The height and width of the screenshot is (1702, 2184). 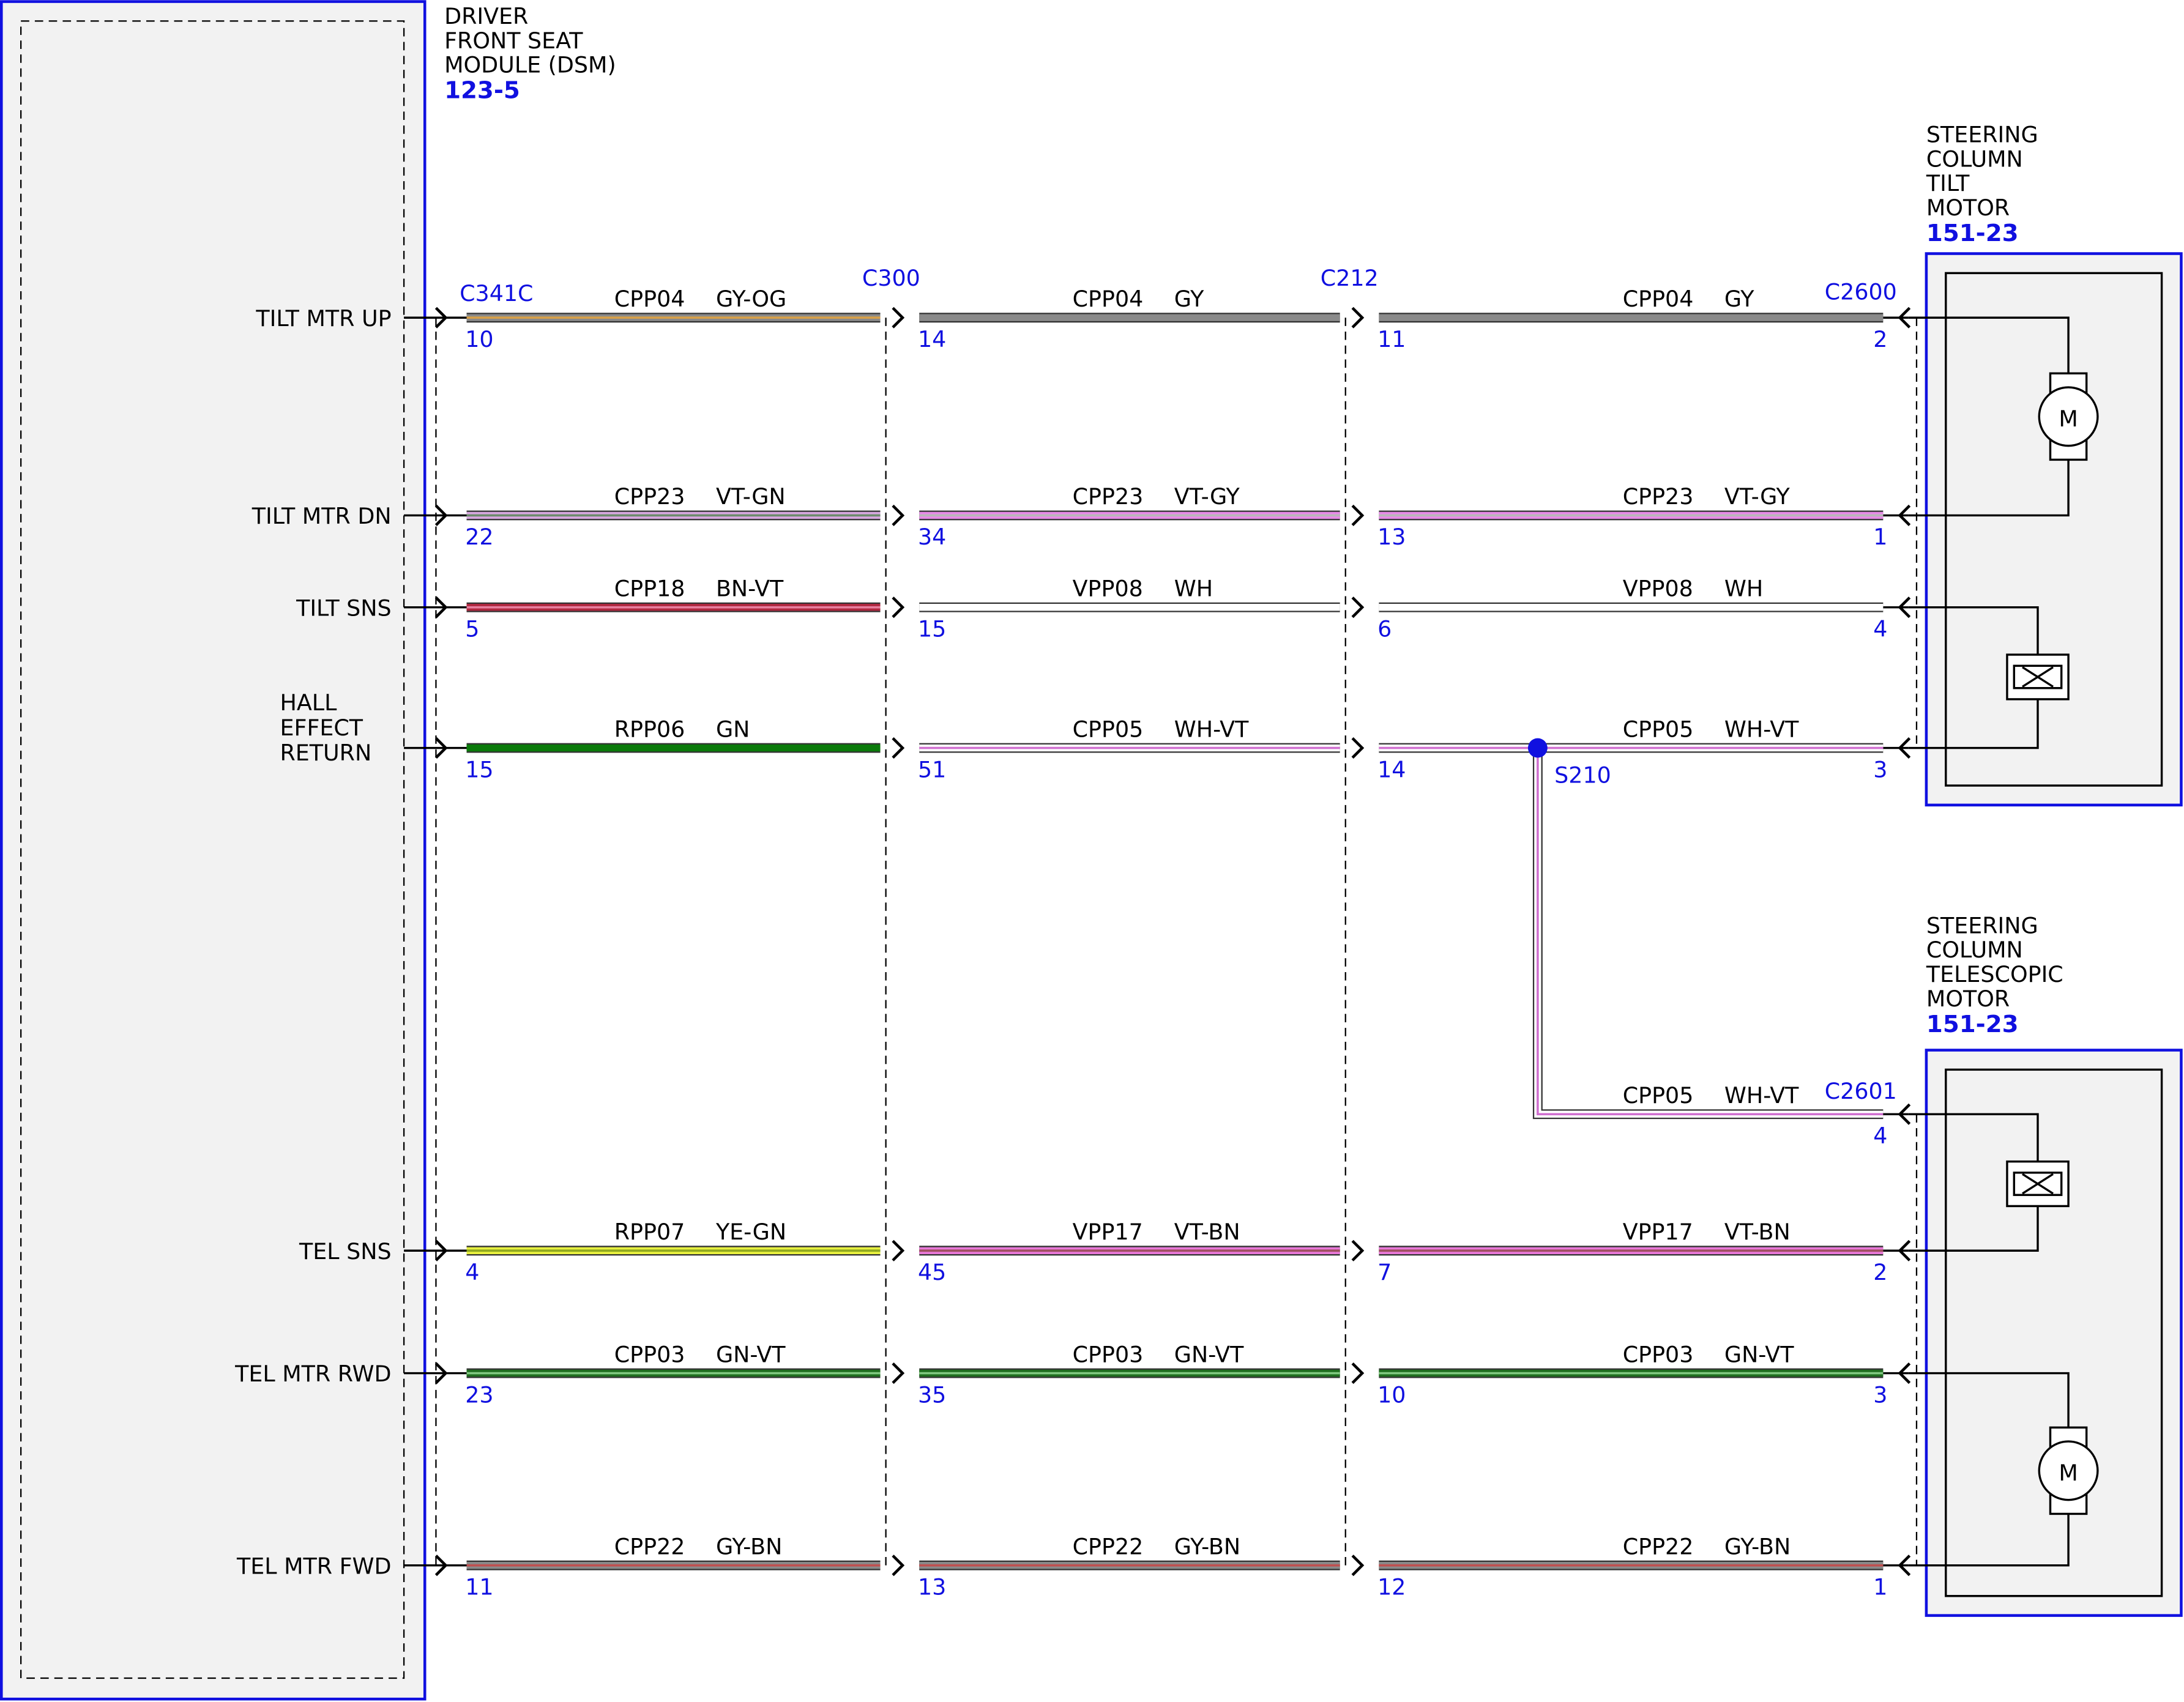 I want to click on pin-label: 5, so click(x=472, y=628).